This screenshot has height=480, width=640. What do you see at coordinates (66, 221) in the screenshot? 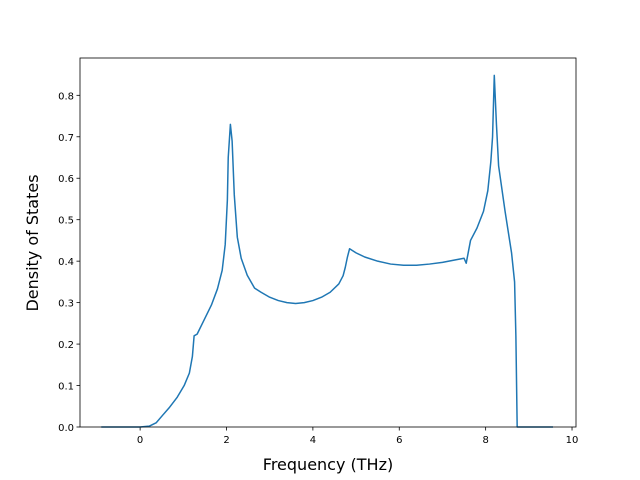
I see `y-tick-label: 0.5` at bounding box center [66, 221].